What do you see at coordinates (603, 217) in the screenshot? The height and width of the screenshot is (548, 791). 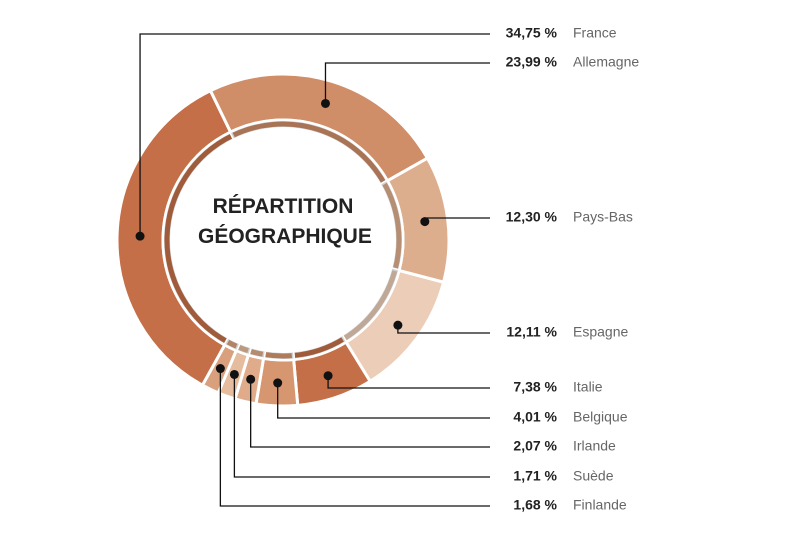 I see `legend-label: Pays-Bas` at bounding box center [603, 217].